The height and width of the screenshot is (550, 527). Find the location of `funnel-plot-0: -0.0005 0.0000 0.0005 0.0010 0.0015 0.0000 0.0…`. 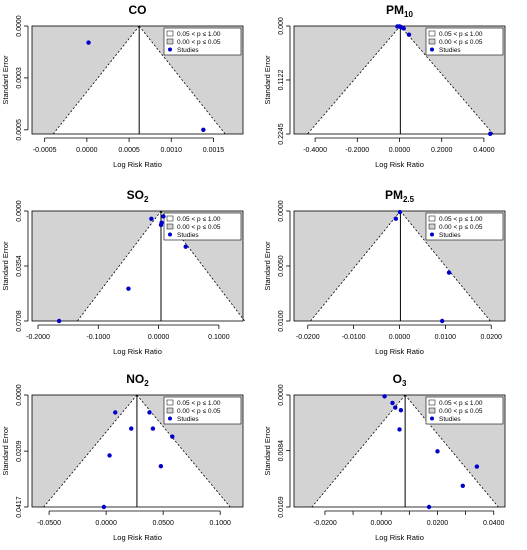

funnel-plot-0: -0.0005 0.0000 0.0005 0.0010 0.0015 0.0000 0.0… is located at coordinates (122, 86).